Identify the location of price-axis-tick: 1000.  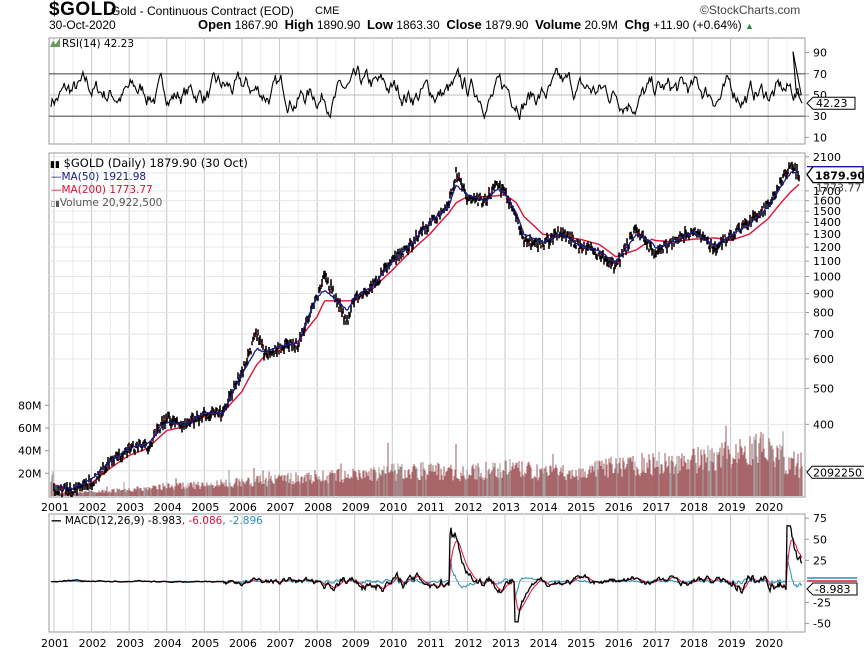
(827, 277).